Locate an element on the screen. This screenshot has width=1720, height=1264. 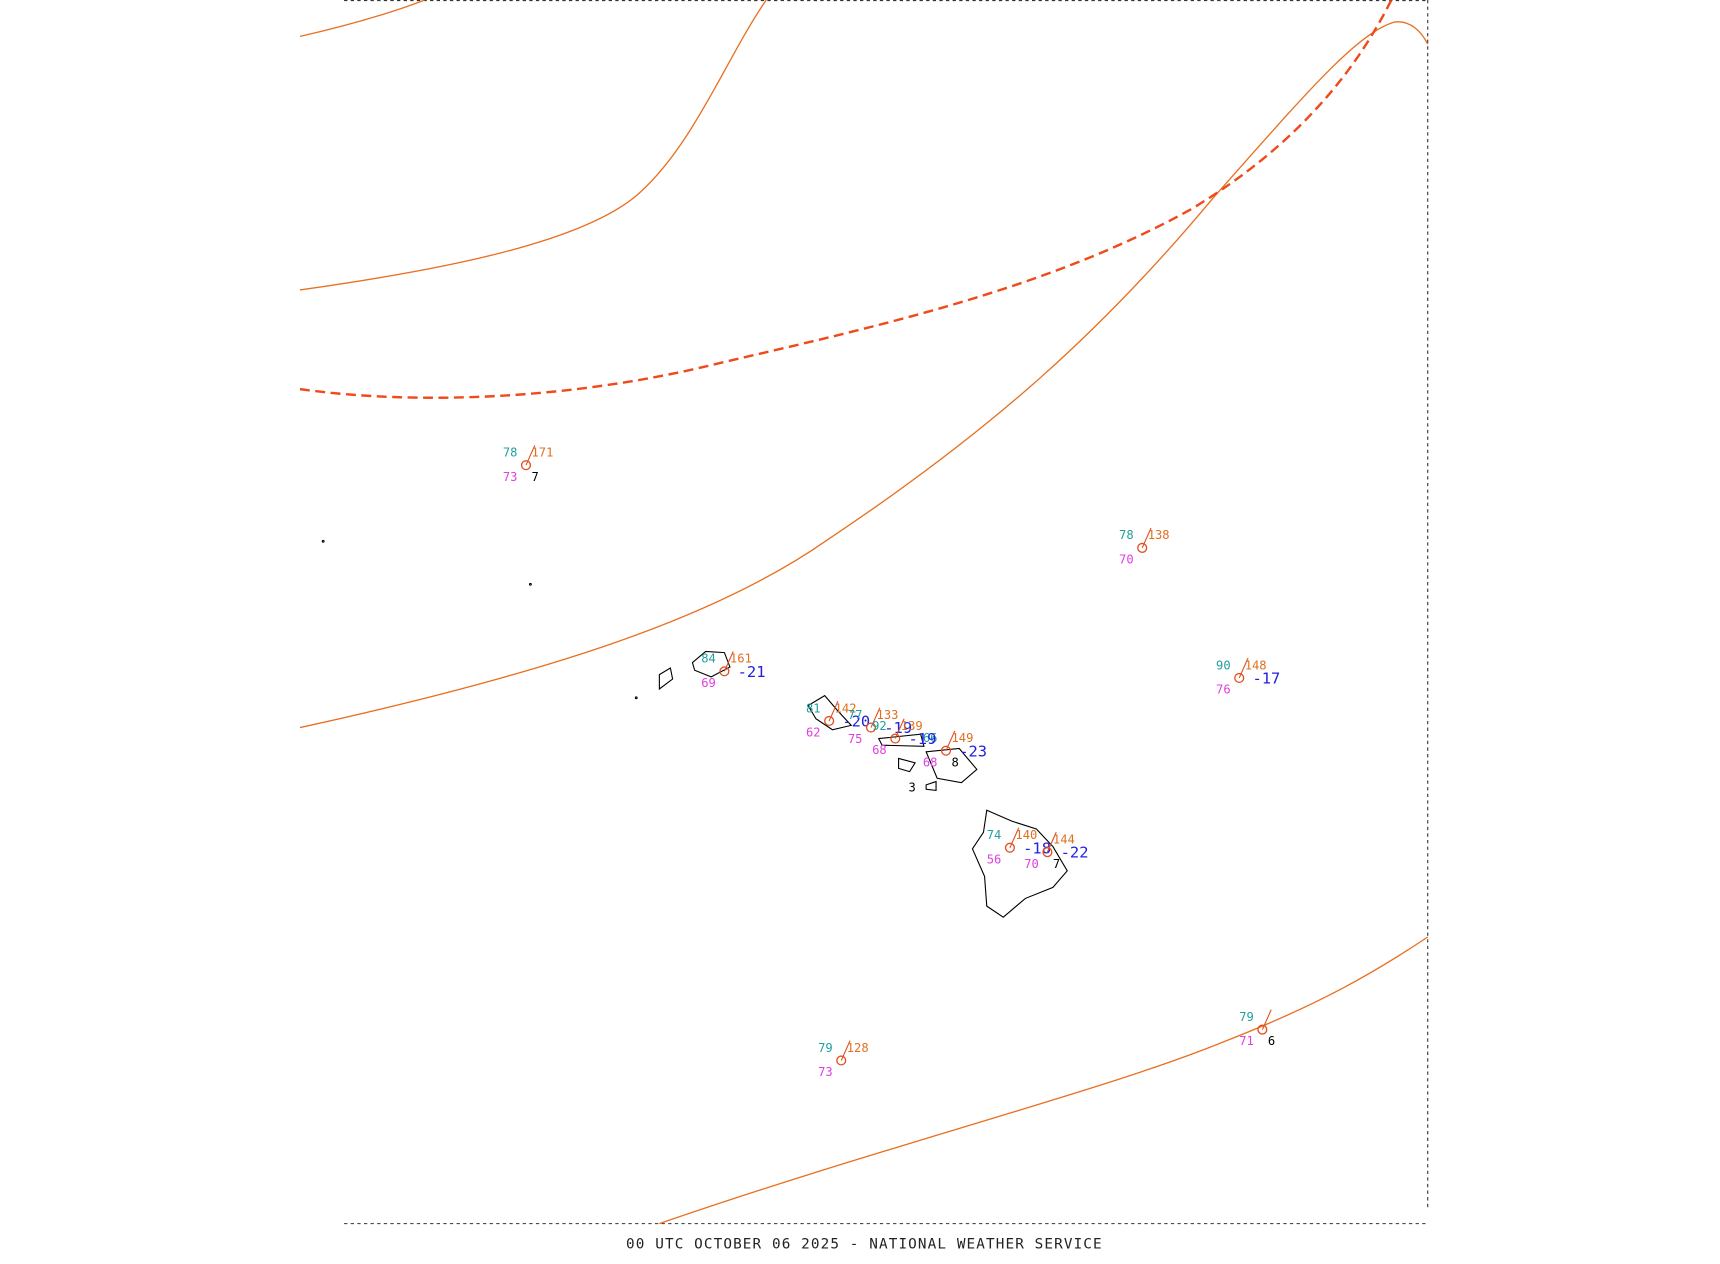
station-pressure: 133 is located at coordinates (888, 715).